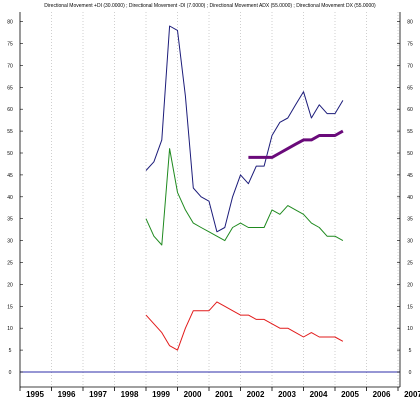 Image resolution: width=420 pixels, height=405 pixels. What do you see at coordinates (10, 220) in the screenshot?
I see `y-tick-label-left: 35` at bounding box center [10, 220].